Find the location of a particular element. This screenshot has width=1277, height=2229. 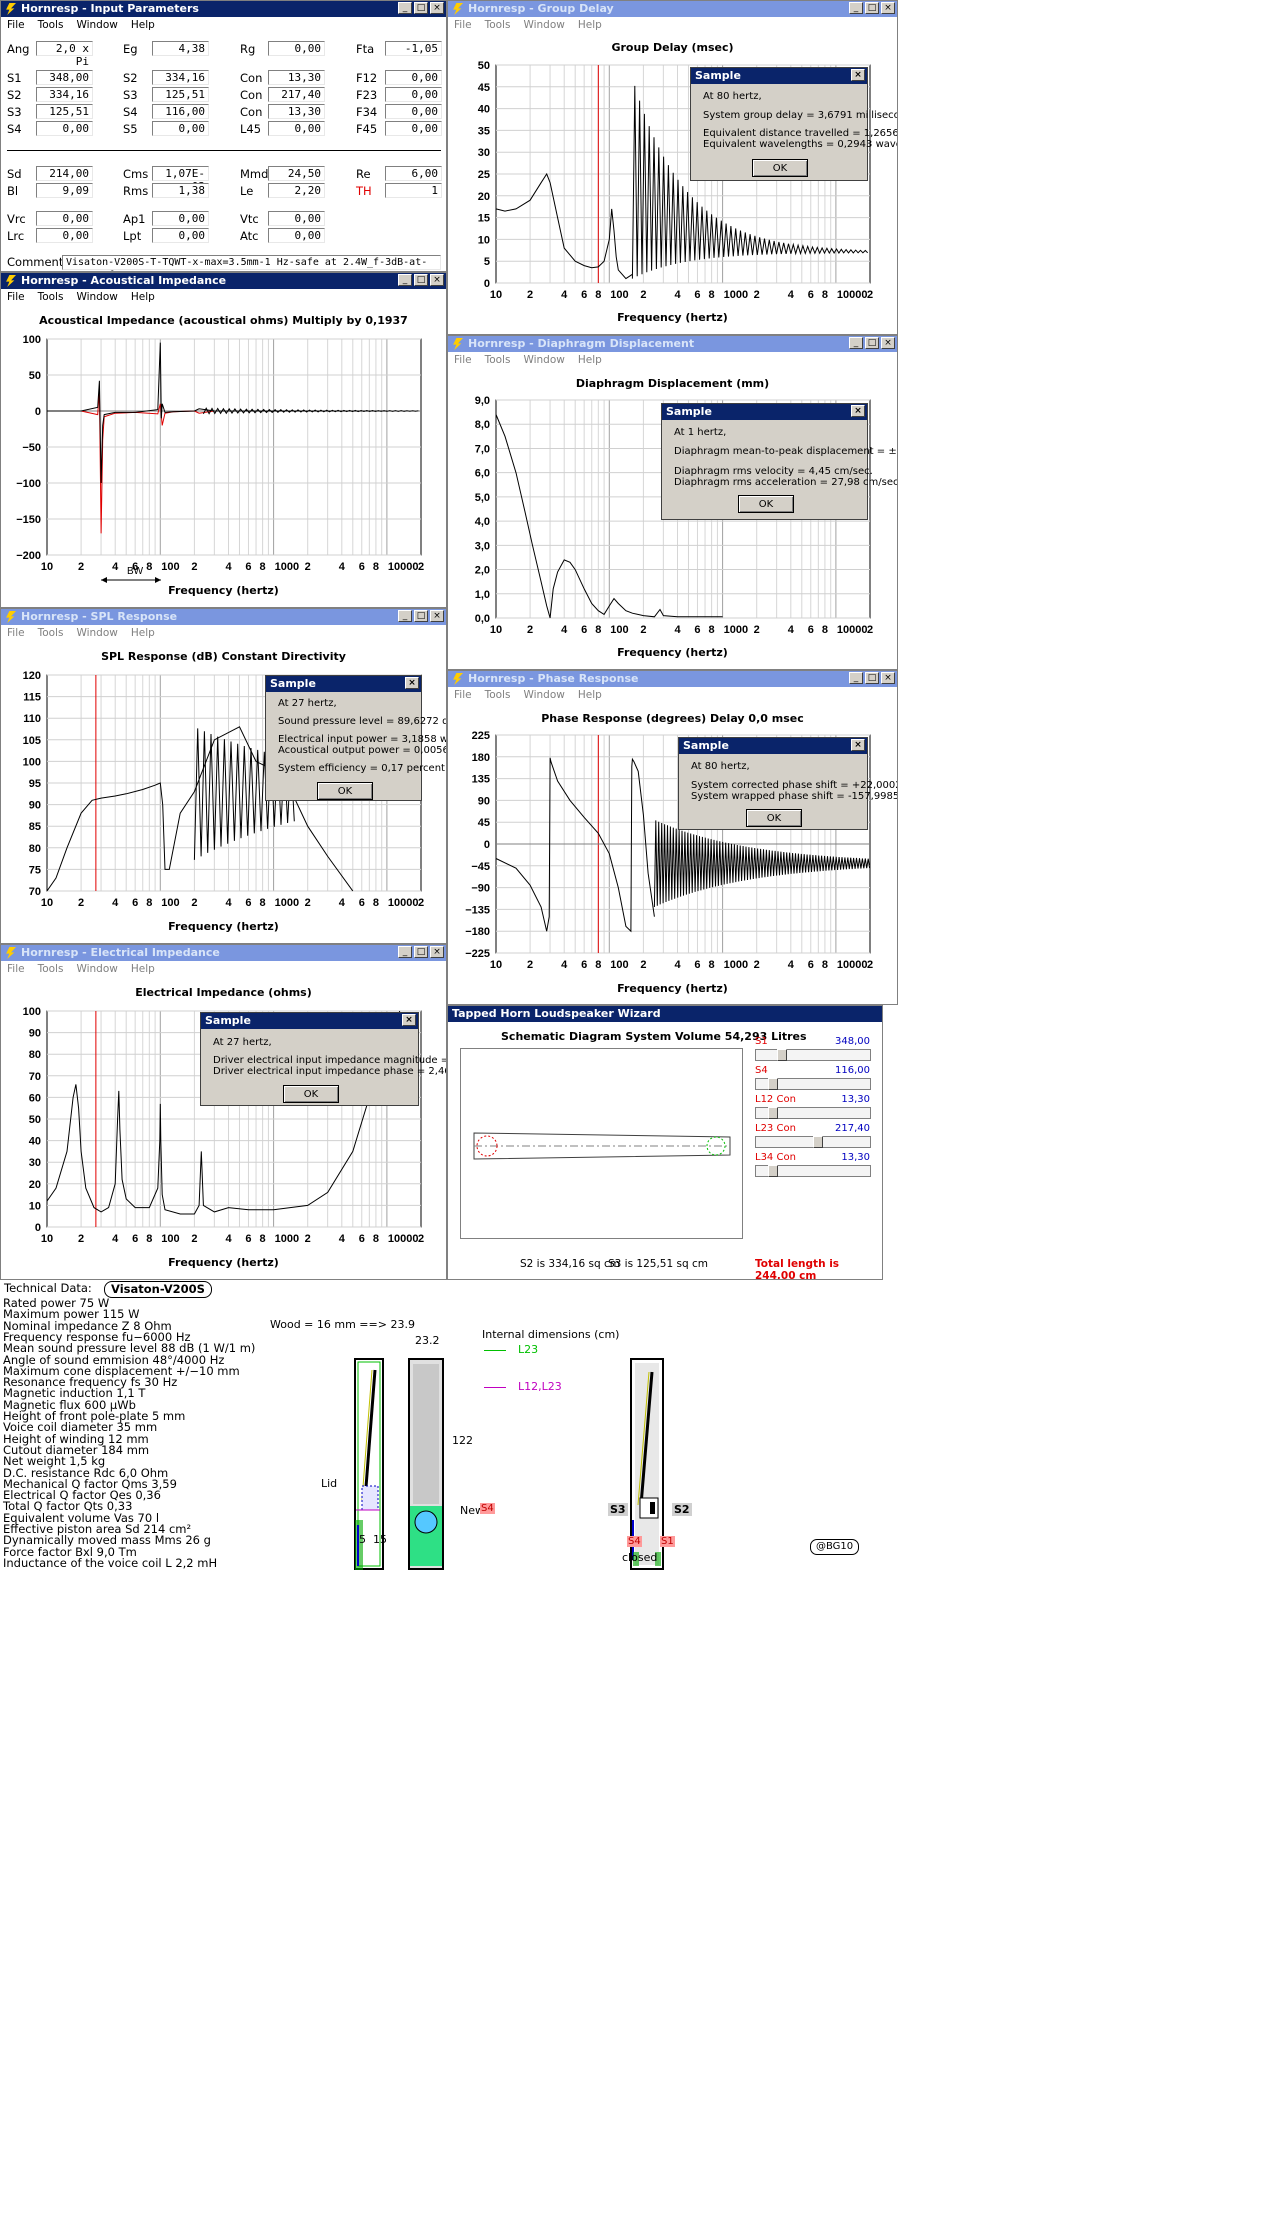

param-field-f45: 0,00 is located at coordinates (413, 128).